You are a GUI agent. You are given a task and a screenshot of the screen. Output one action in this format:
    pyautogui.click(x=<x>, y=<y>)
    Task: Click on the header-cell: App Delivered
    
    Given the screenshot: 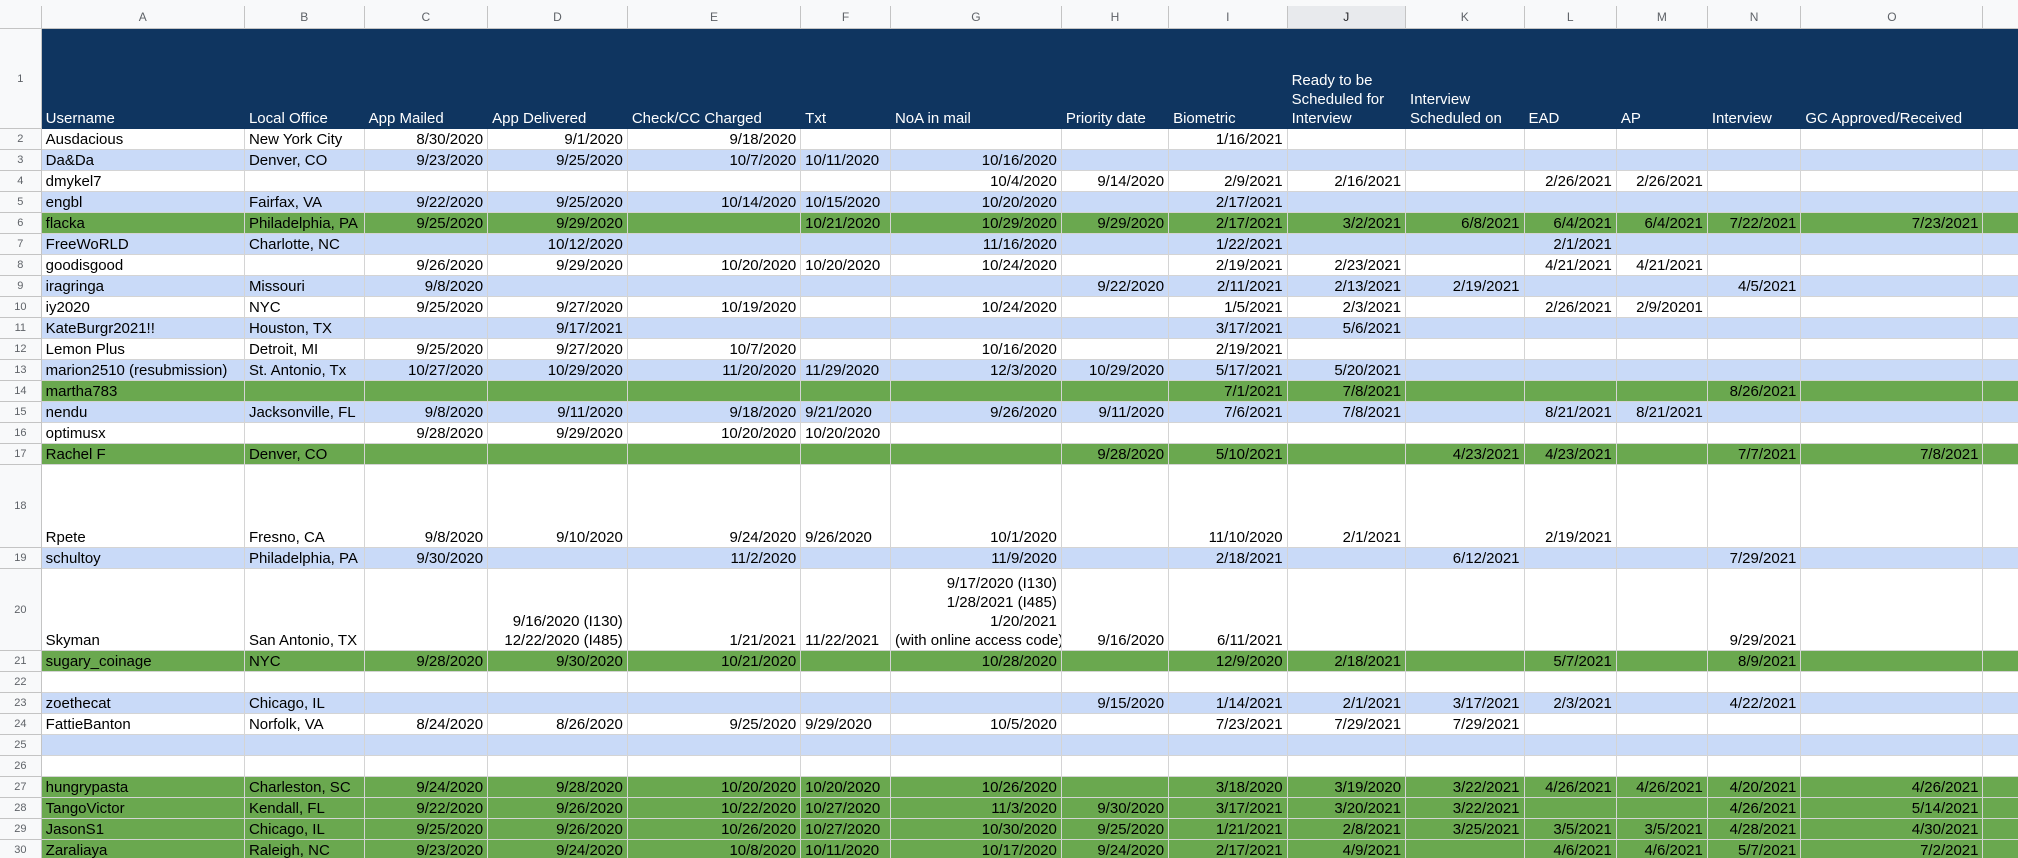 What is the action you would take?
    pyautogui.click(x=557, y=78)
    